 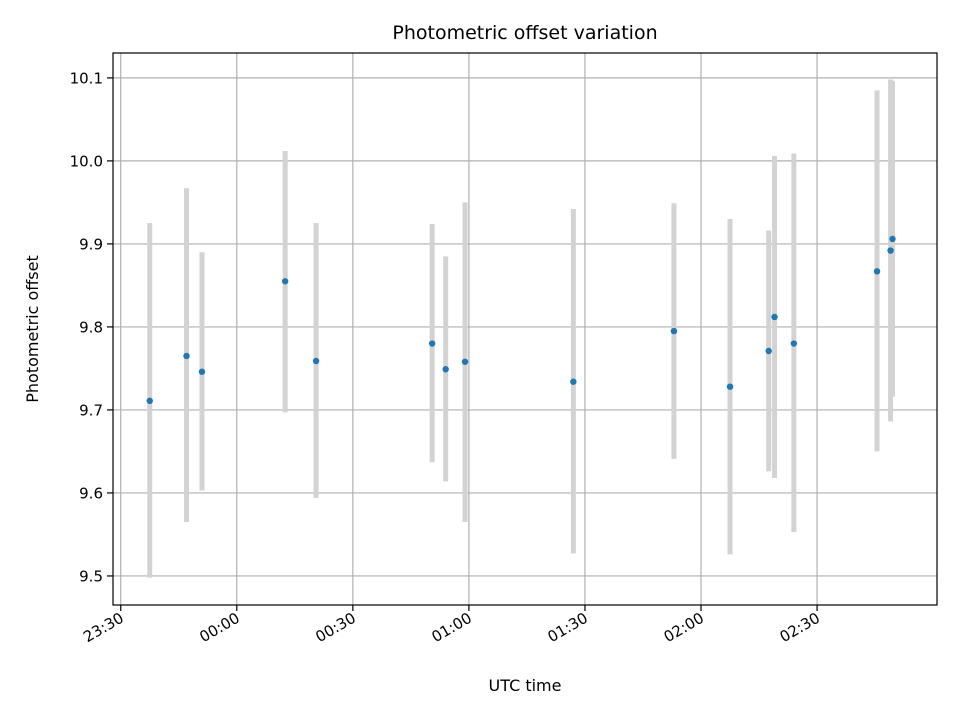 I want to click on x-tick-label: 02:00, so click(x=684, y=627).